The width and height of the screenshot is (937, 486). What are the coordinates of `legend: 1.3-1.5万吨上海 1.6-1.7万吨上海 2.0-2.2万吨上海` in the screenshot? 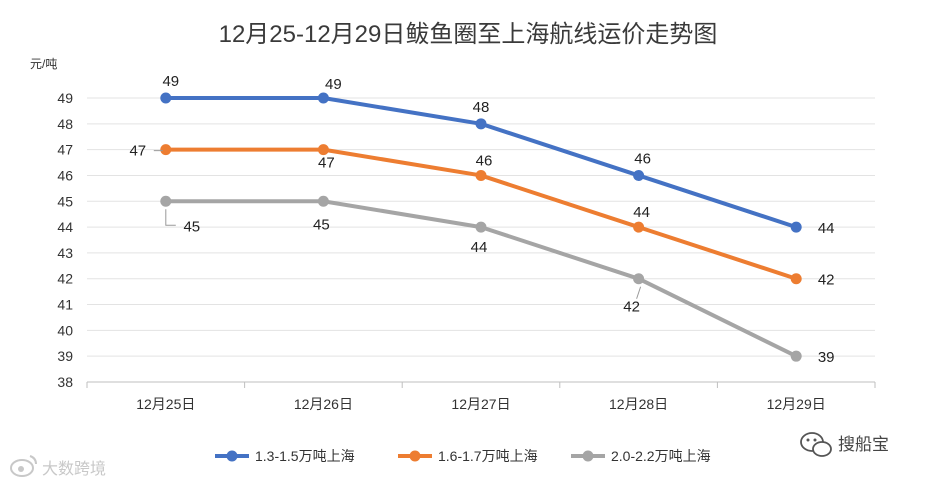 It's located at (463, 456).